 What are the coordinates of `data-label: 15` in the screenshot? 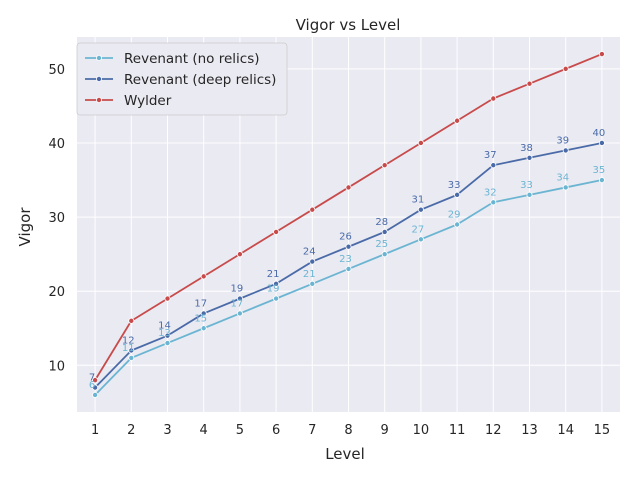 It's located at (200, 318).